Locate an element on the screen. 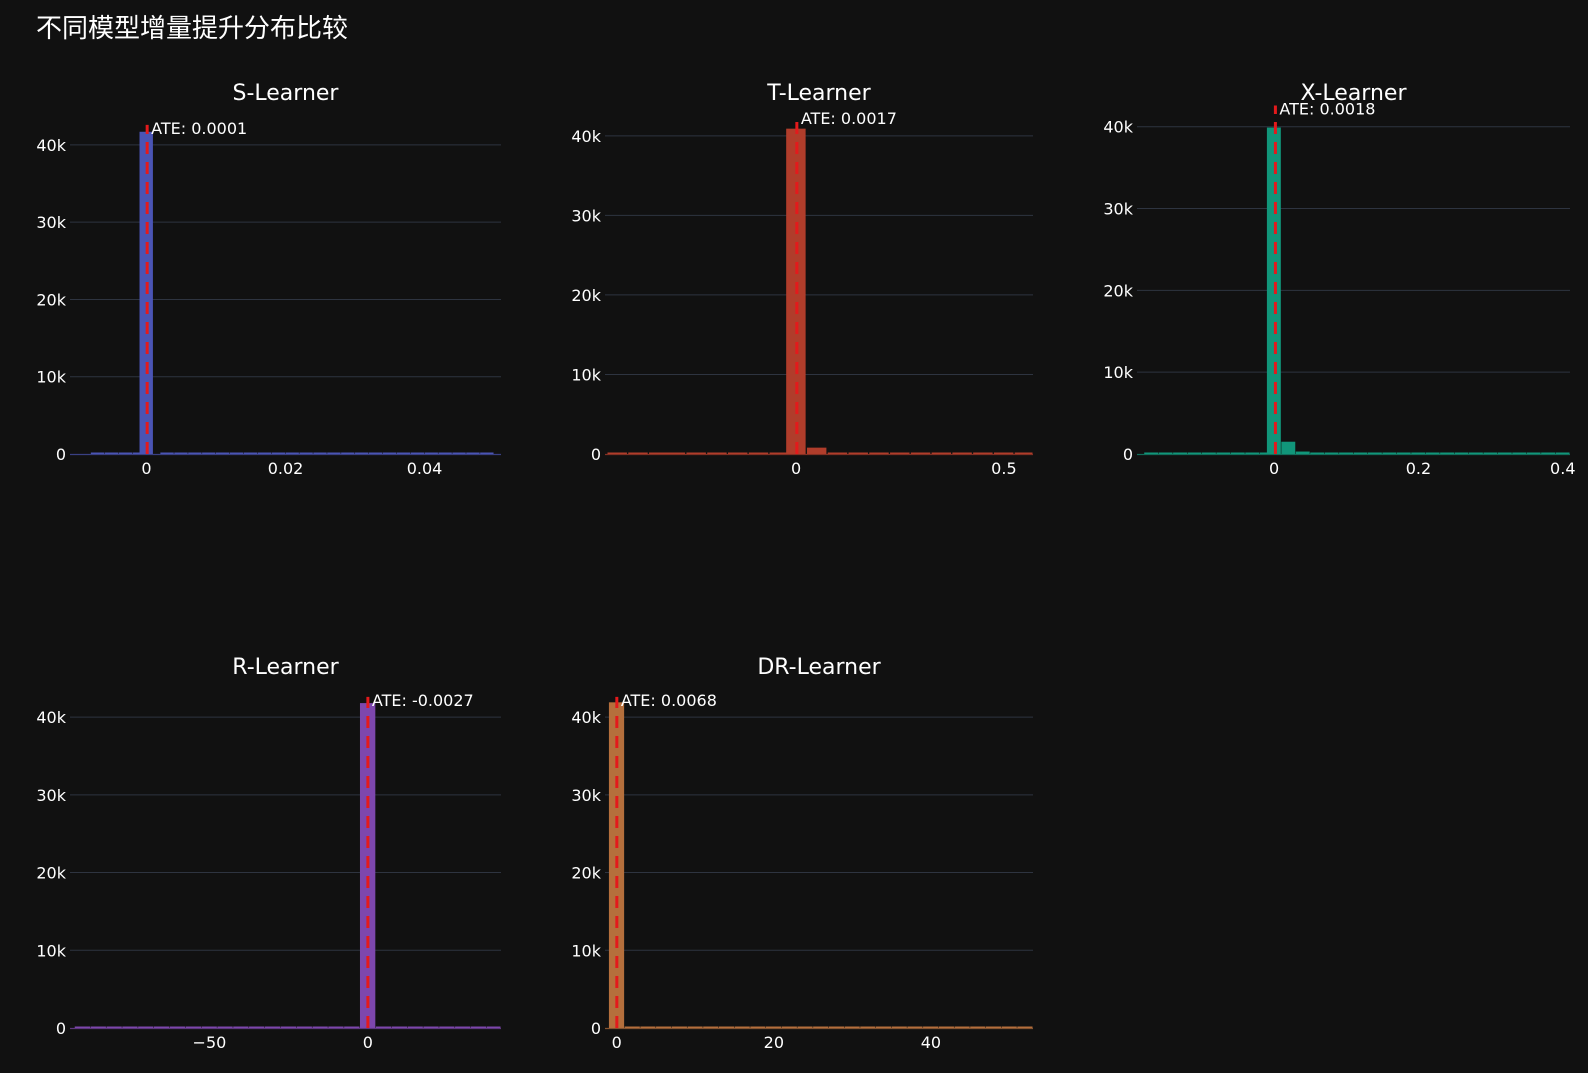  x-tick-label: 0.4 is located at coordinates (1562, 468).